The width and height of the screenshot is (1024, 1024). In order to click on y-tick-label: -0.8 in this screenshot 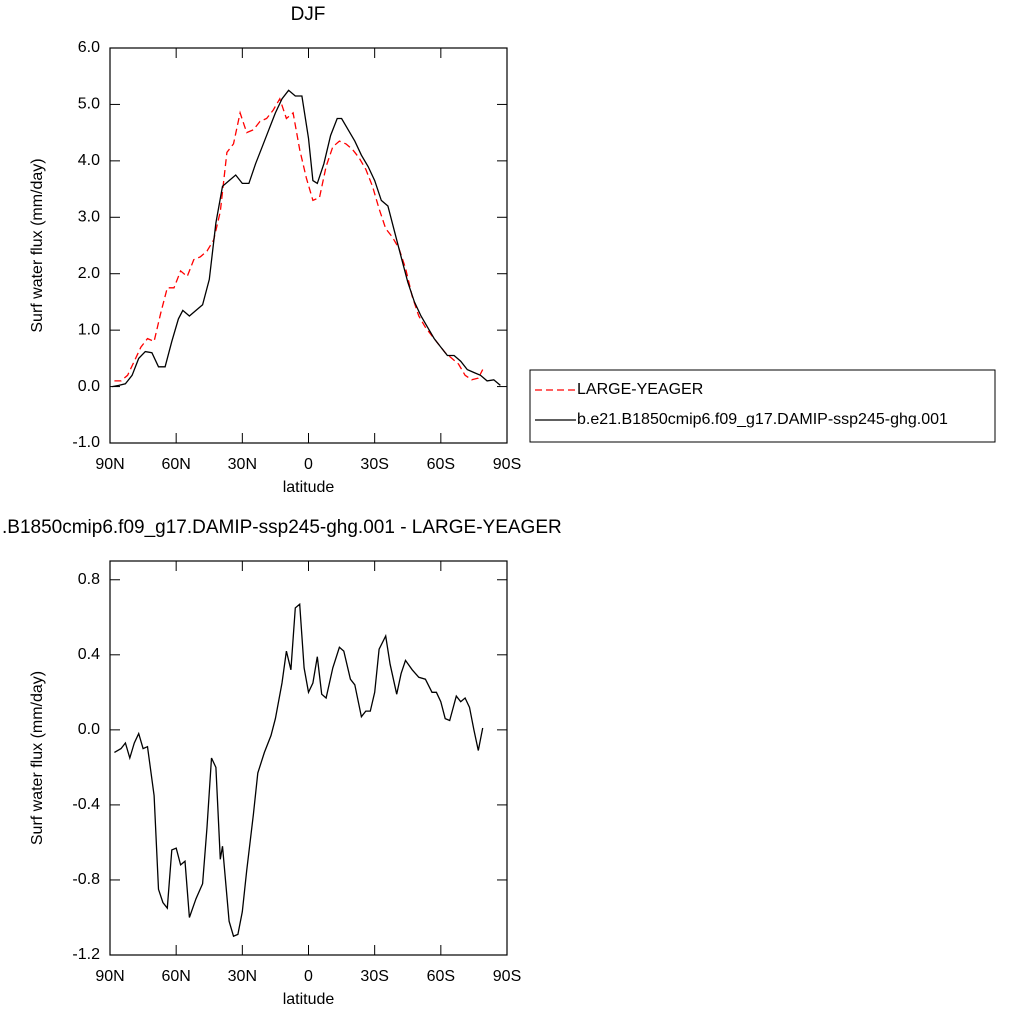, I will do `click(86, 879)`.